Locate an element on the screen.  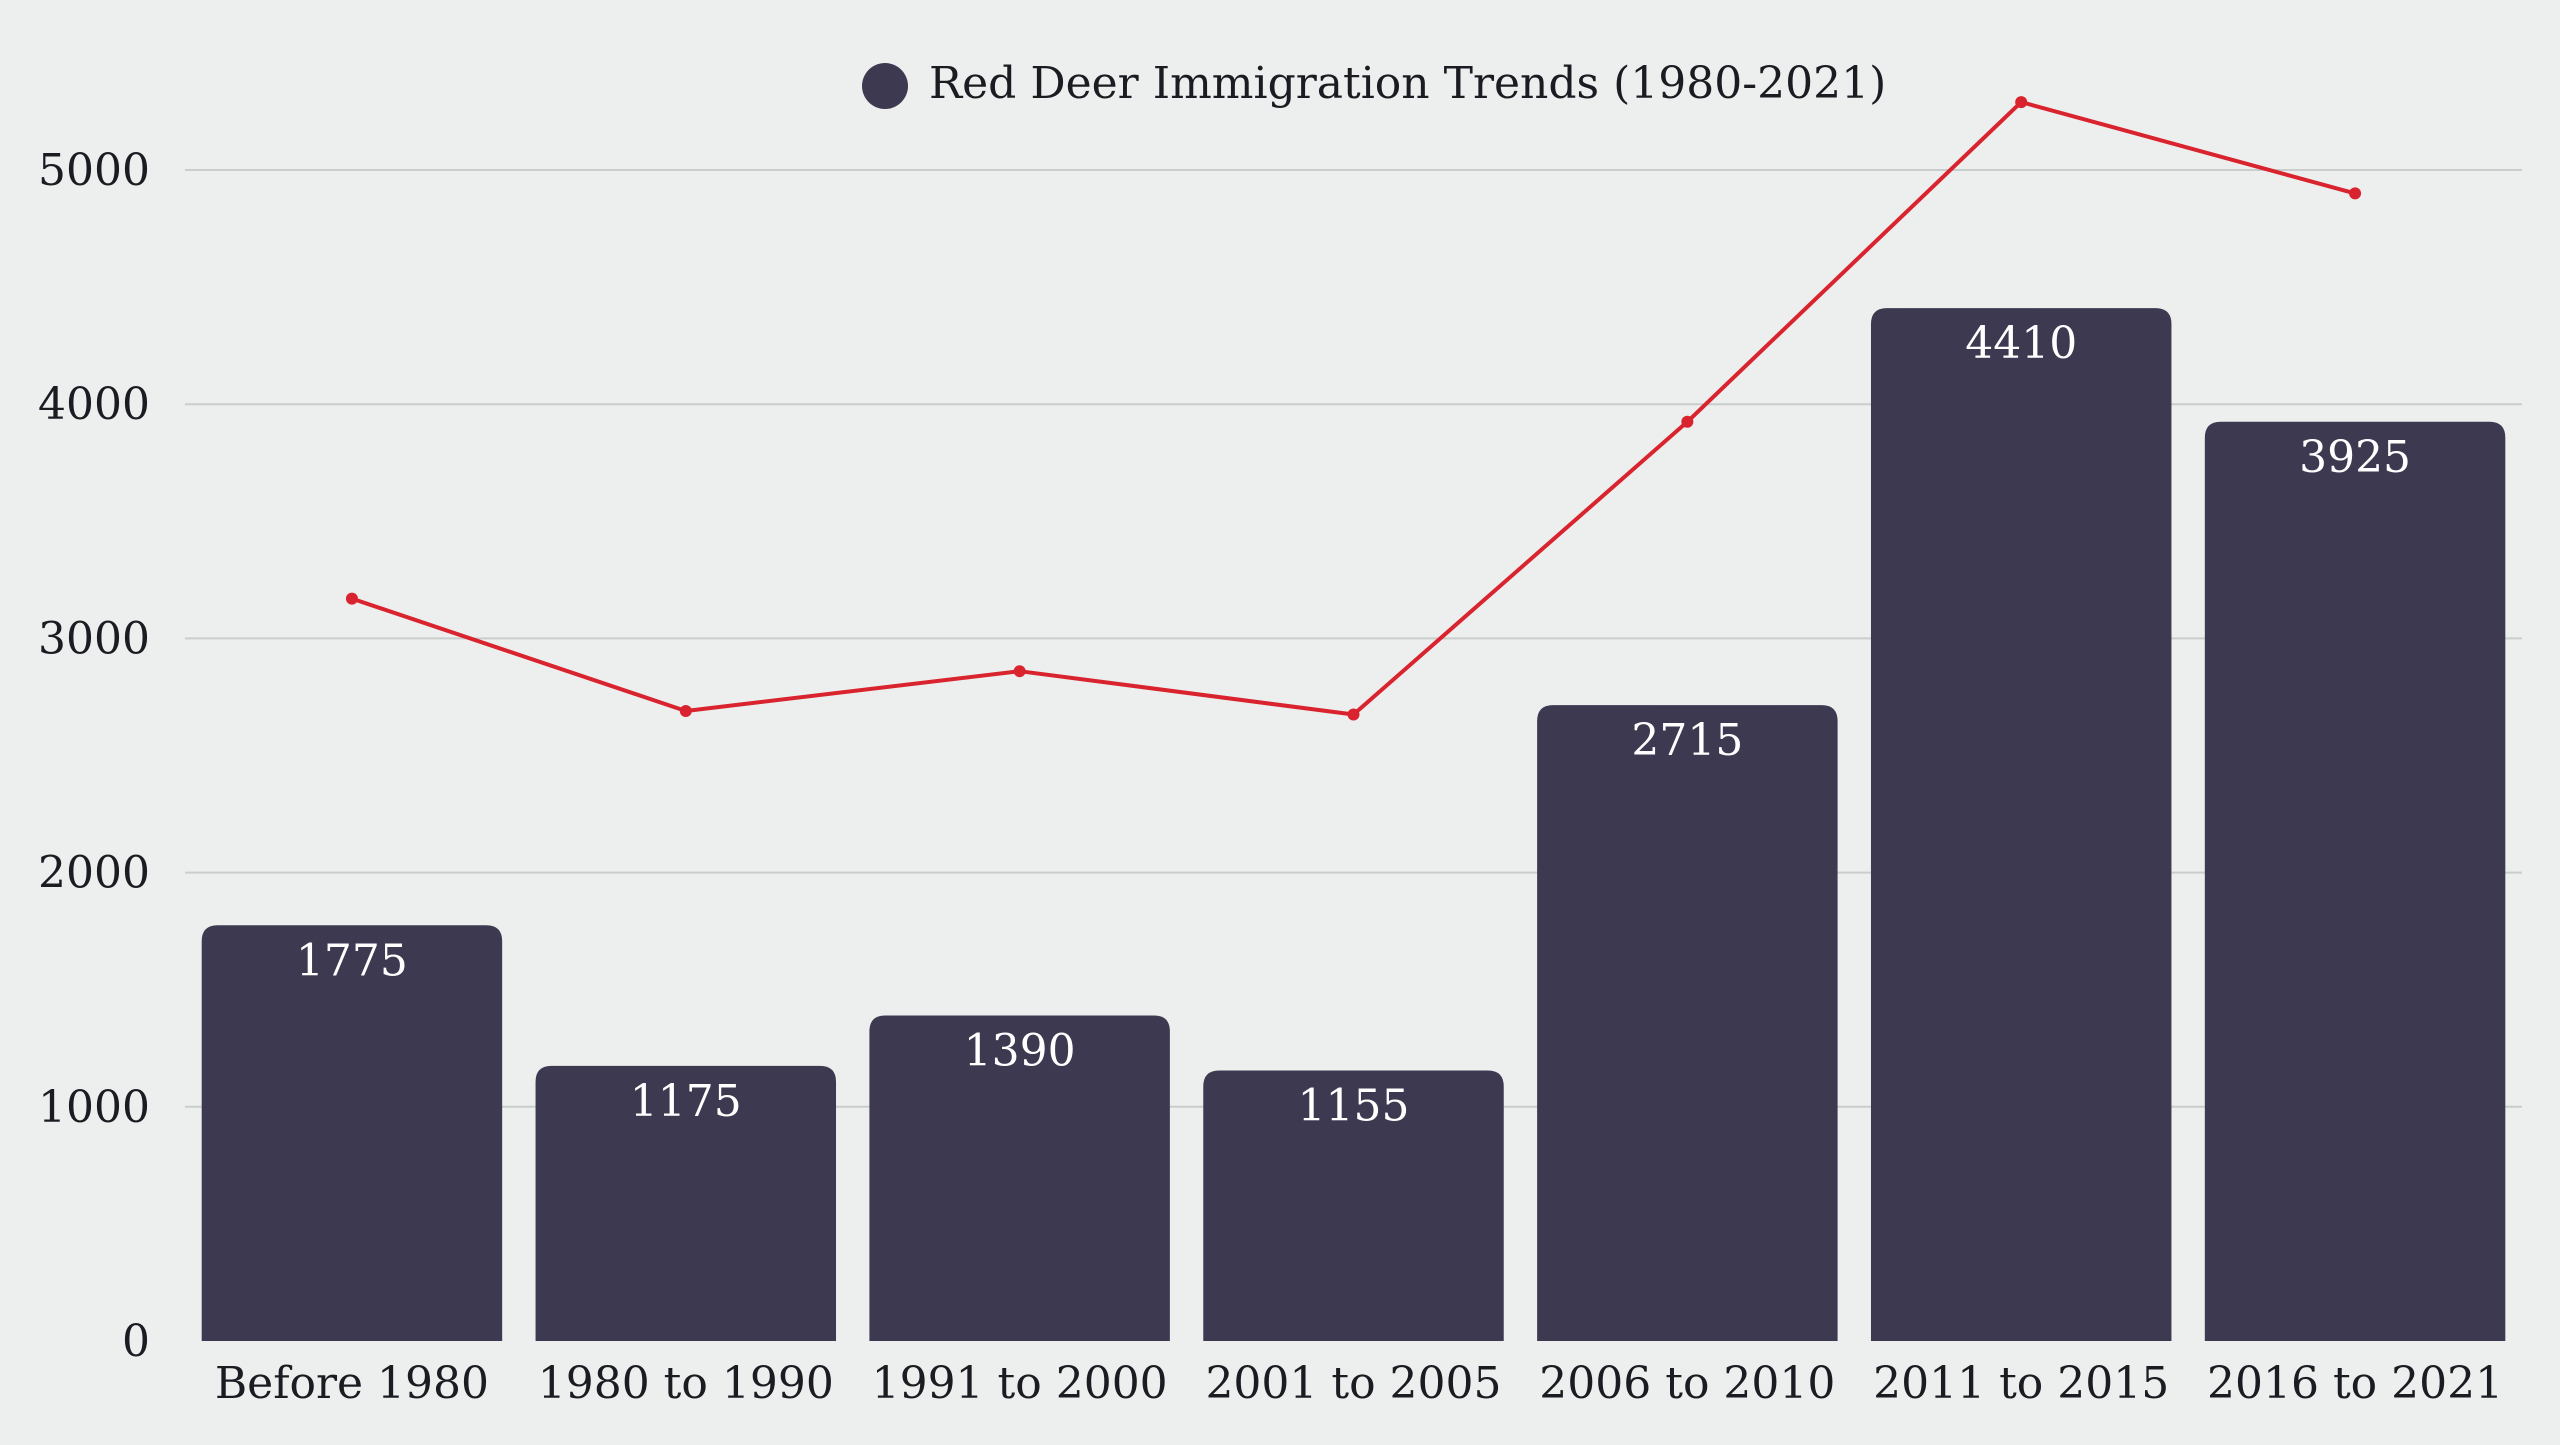
bar-value-label: 1775 is located at coordinates (352, 960).